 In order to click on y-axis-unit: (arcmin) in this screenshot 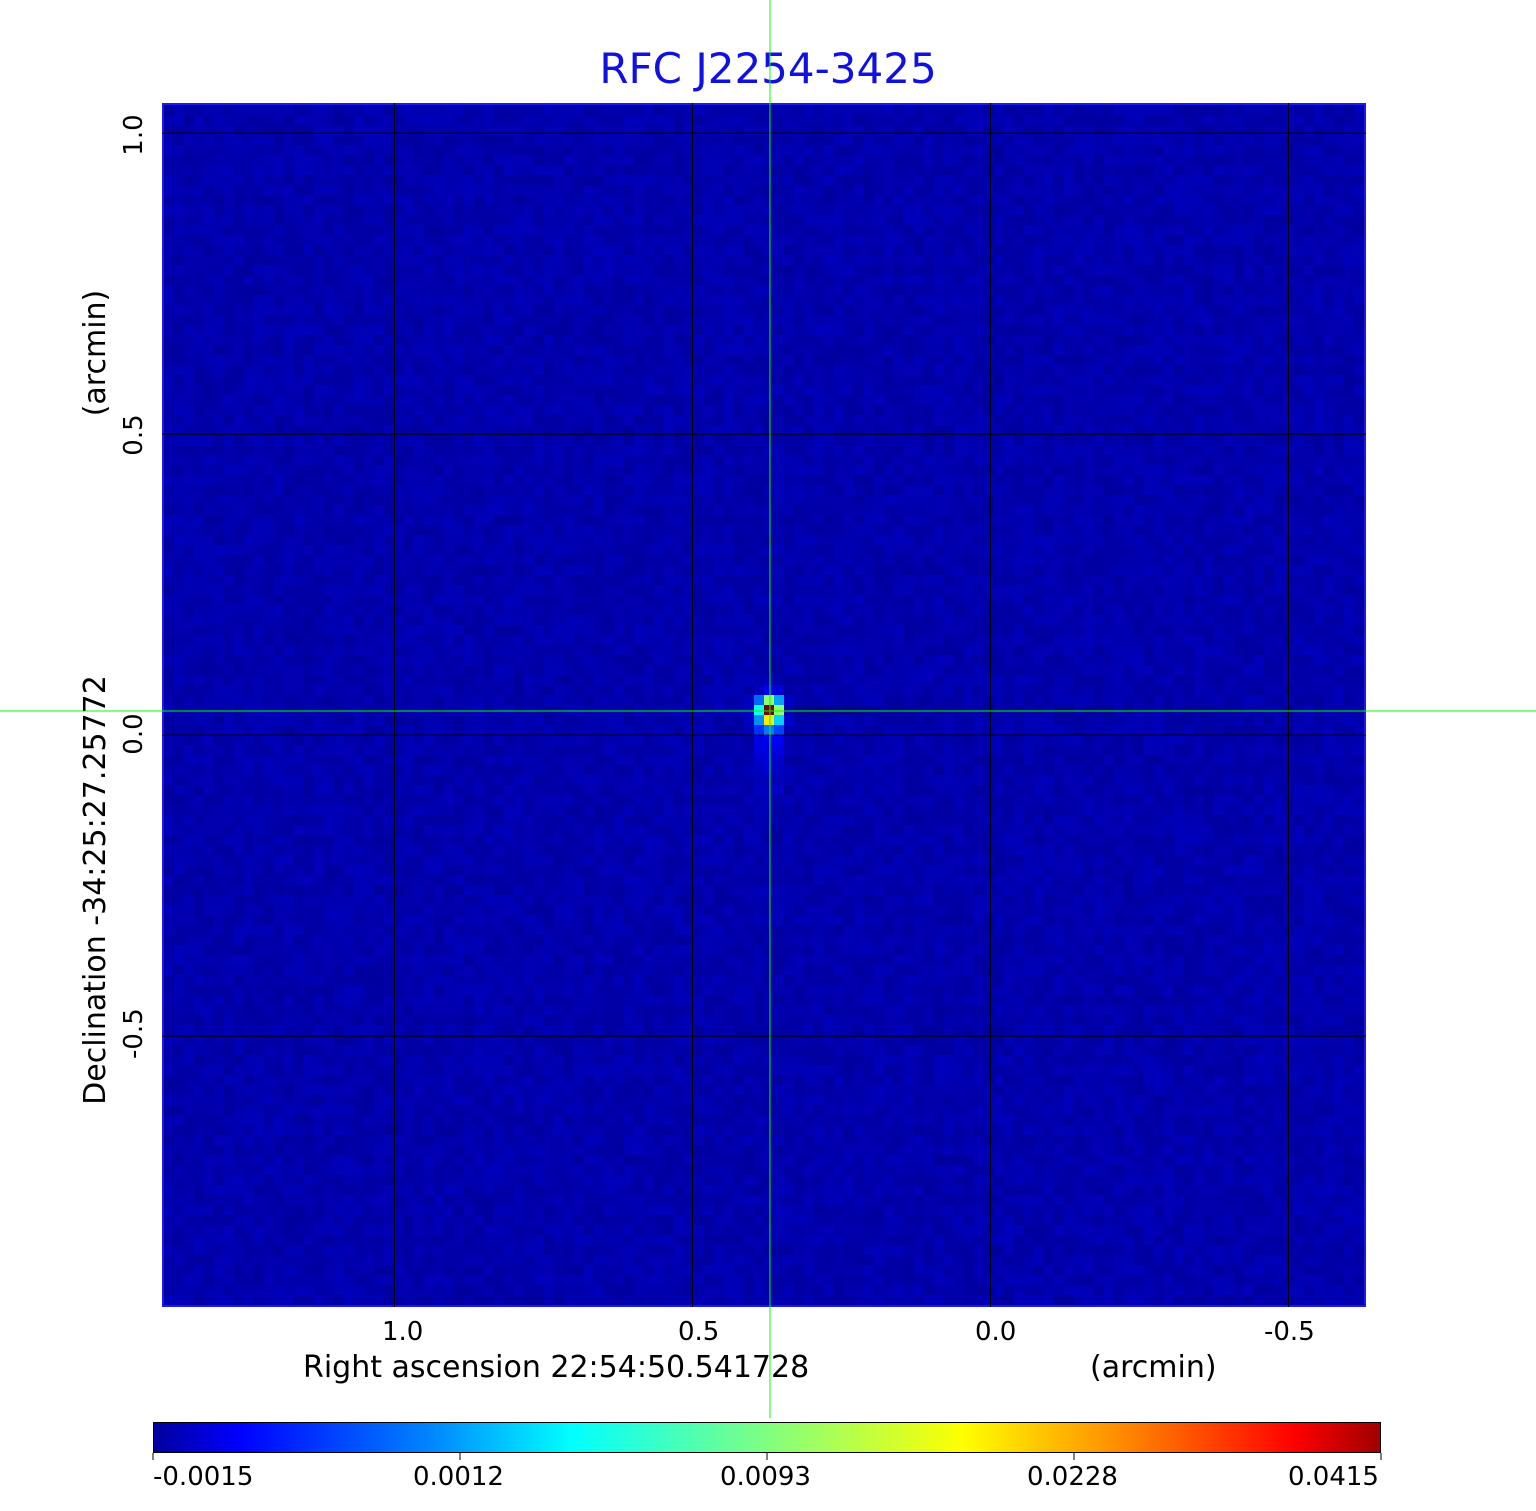, I will do `click(95, 353)`.